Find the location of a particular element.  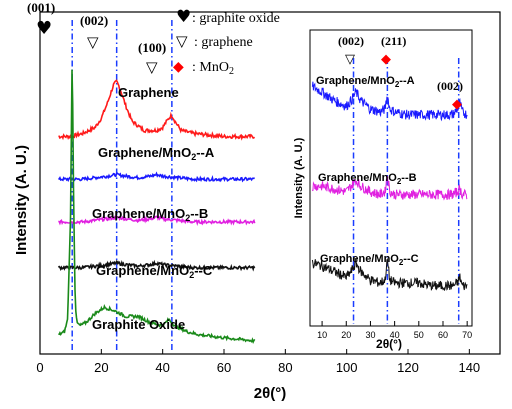

label-graphene-mno2-c: Graphene/MnO2--C is located at coordinates (154, 271).